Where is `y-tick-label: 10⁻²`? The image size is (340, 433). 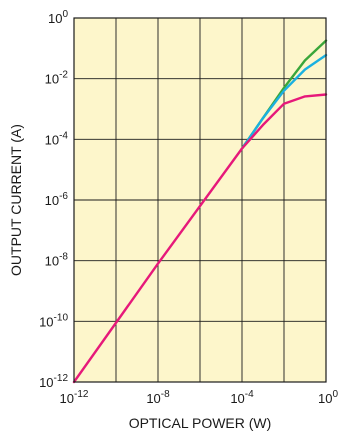 y-tick-label: 10⁻² is located at coordinates (57, 78).